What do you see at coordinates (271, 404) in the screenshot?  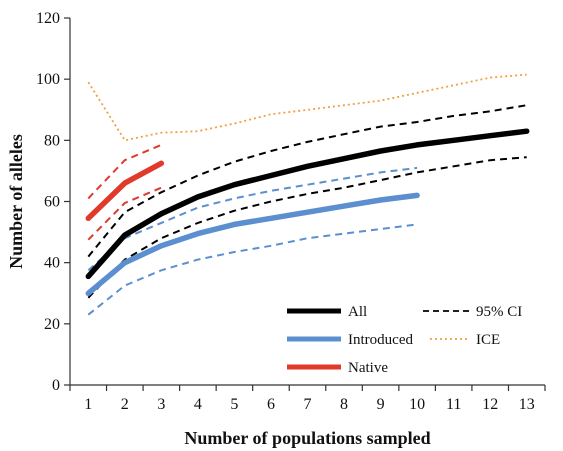 I see `x-tick-label: 6` at bounding box center [271, 404].